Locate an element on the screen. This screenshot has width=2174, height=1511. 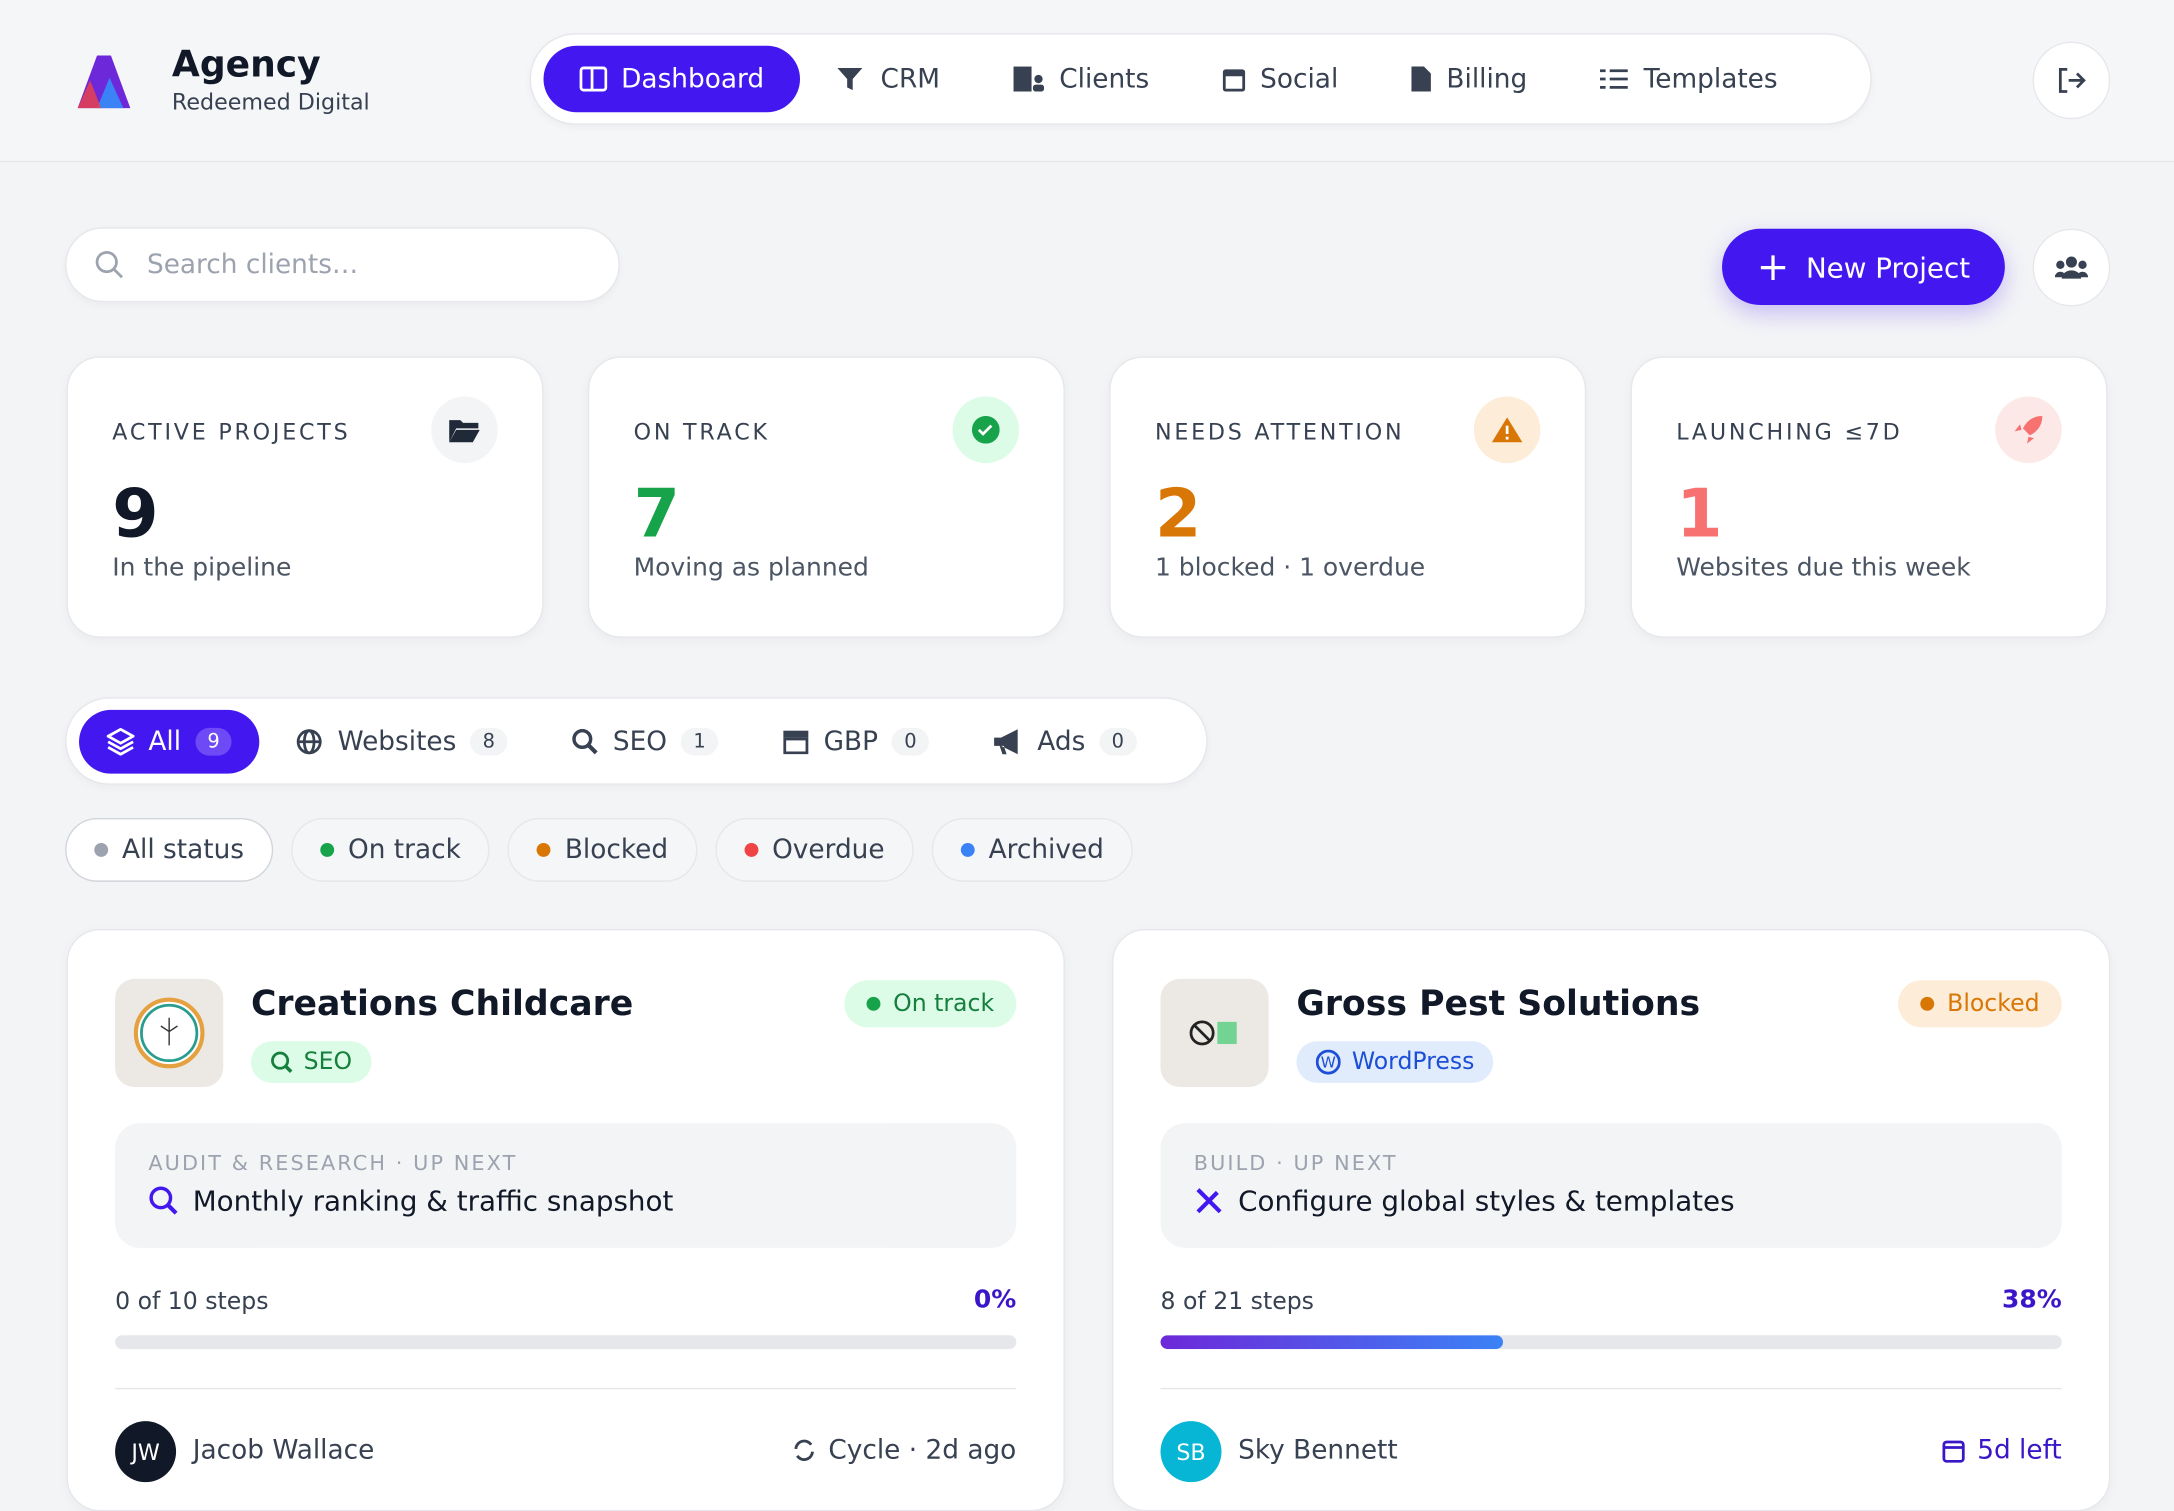
owner-name: Sky Bennett is located at coordinates (1318, 1450).